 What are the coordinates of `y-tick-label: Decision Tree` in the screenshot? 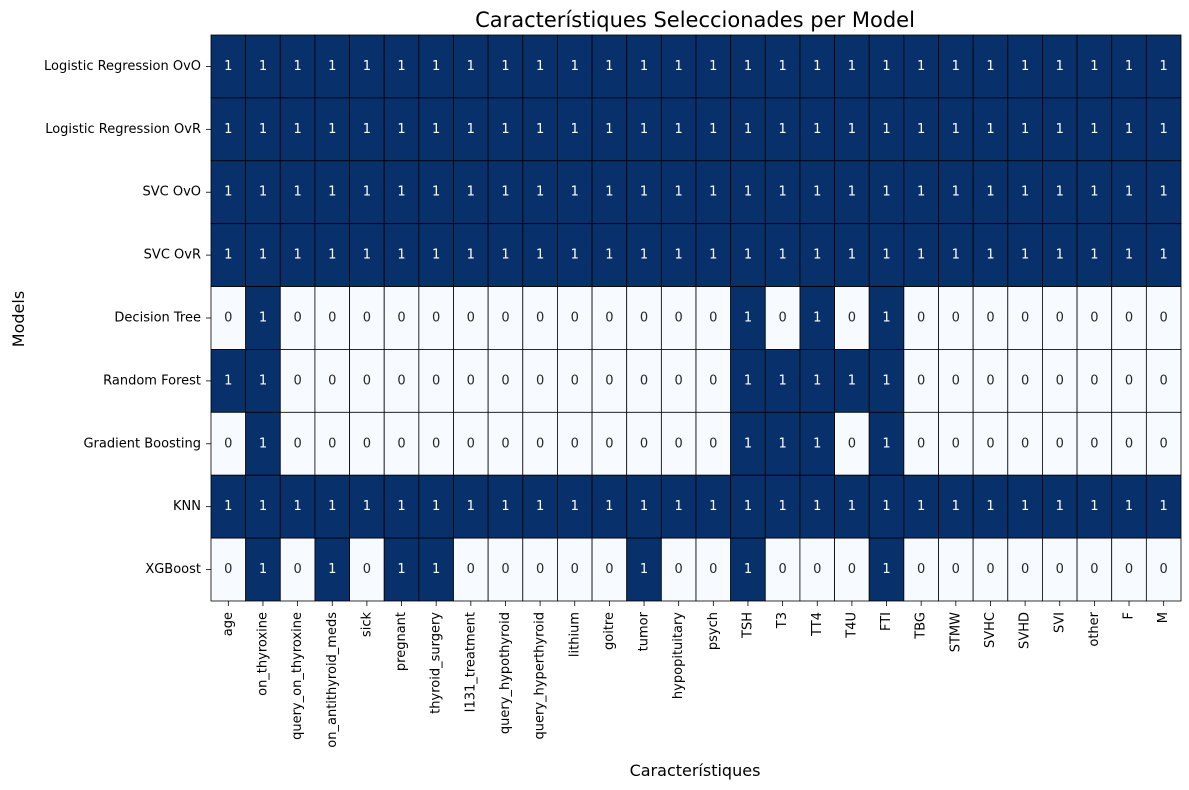 It's located at (157, 318).